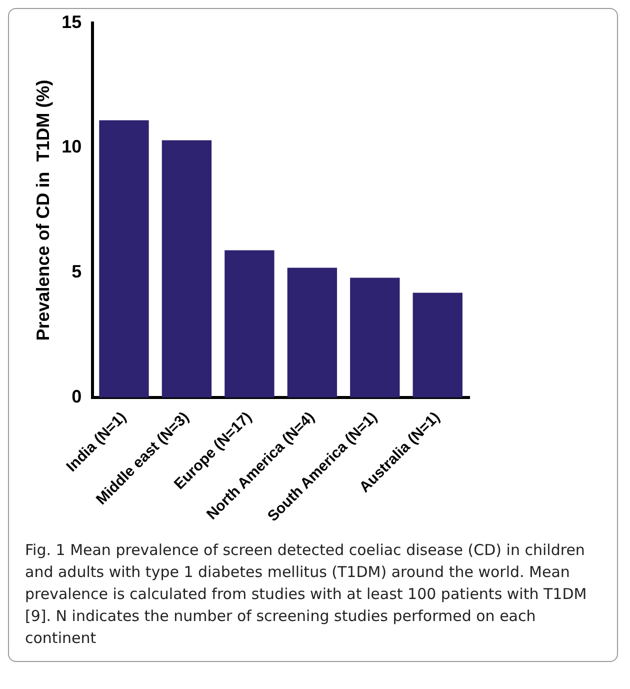 The image size is (630, 689). Describe the element at coordinates (72, 146) in the screenshot. I see `y-tick-label: 10` at that location.